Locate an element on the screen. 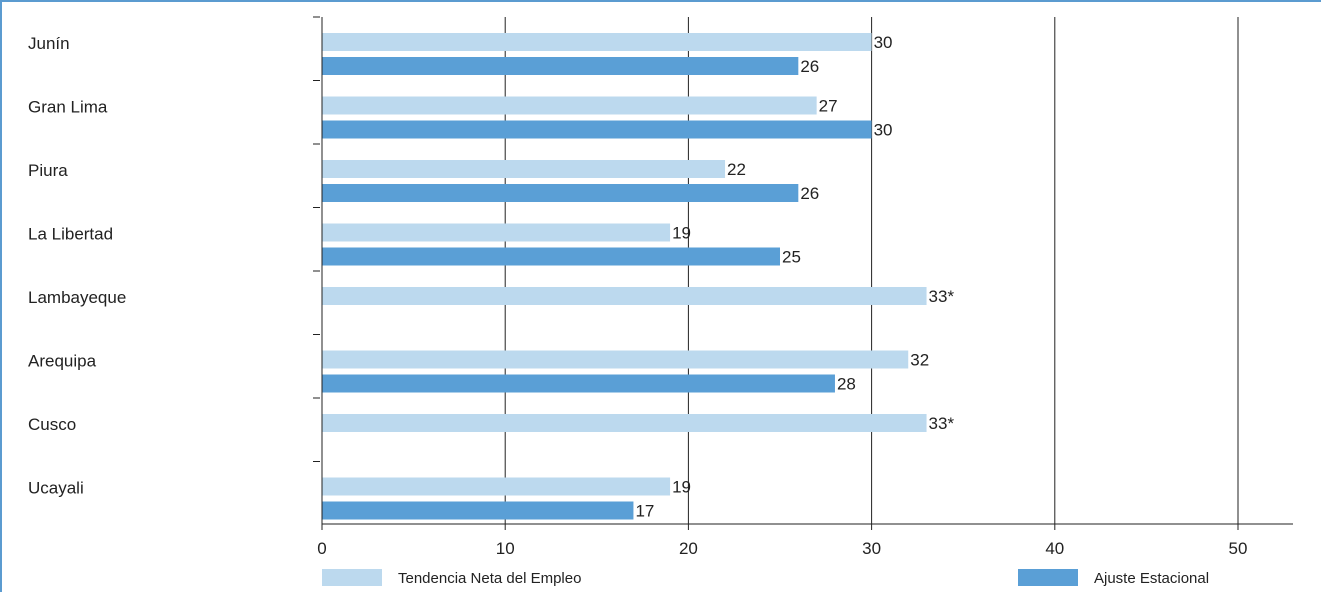 This screenshot has height=592, width=1321. legend-label-tendencia: Tendencia Neta del Empleo is located at coordinates (489, 578).